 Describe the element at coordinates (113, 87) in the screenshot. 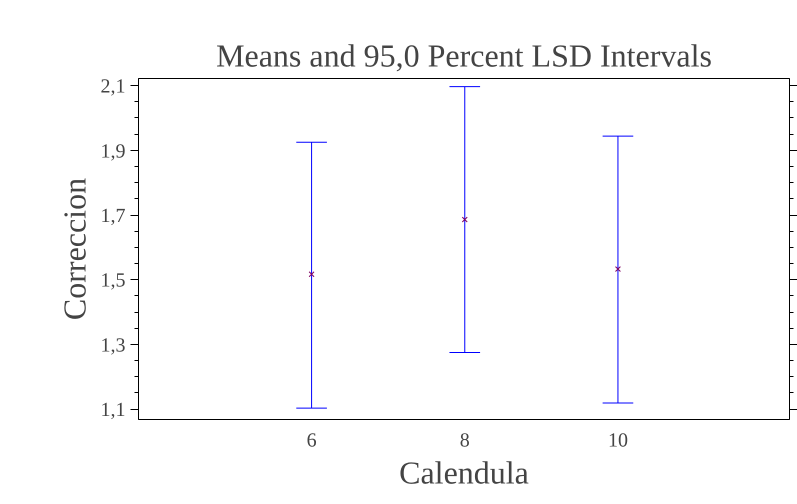

I see `y-tick-label: 2,1` at that location.